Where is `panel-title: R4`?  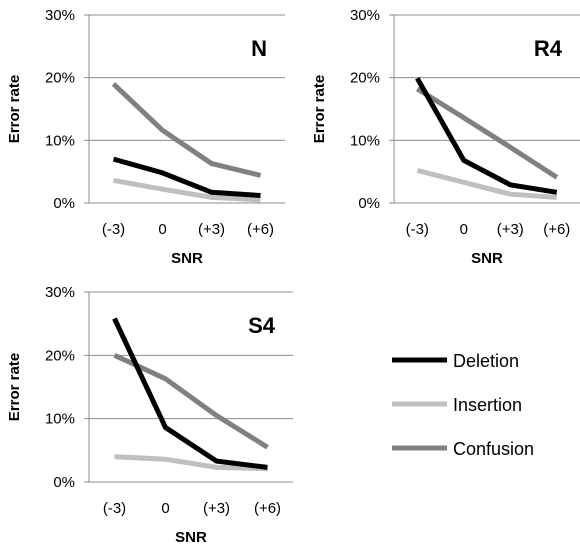 panel-title: R4 is located at coordinates (548, 48).